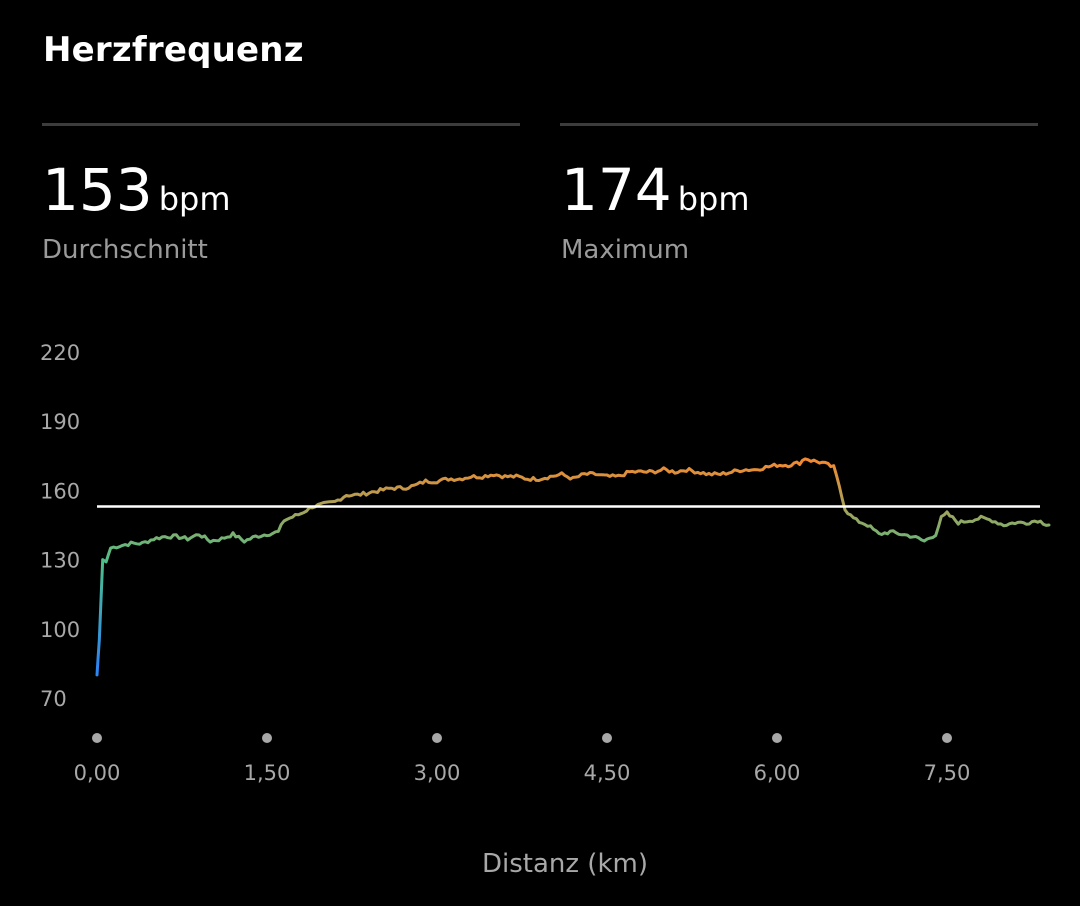 This screenshot has width=1080, height=906. Describe the element at coordinates (125, 250) in the screenshot. I see `average-label: Durchschnitt` at that location.